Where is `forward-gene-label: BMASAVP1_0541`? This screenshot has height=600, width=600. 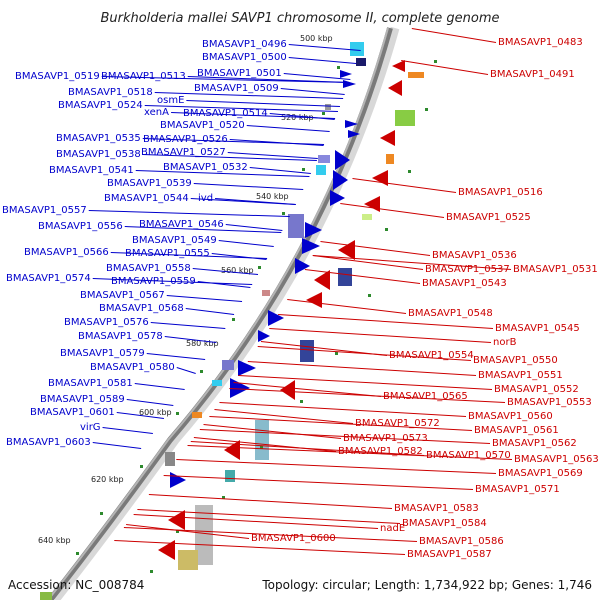 forward-gene-label: BMASAVP1_0541 is located at coordinates (91, 170).